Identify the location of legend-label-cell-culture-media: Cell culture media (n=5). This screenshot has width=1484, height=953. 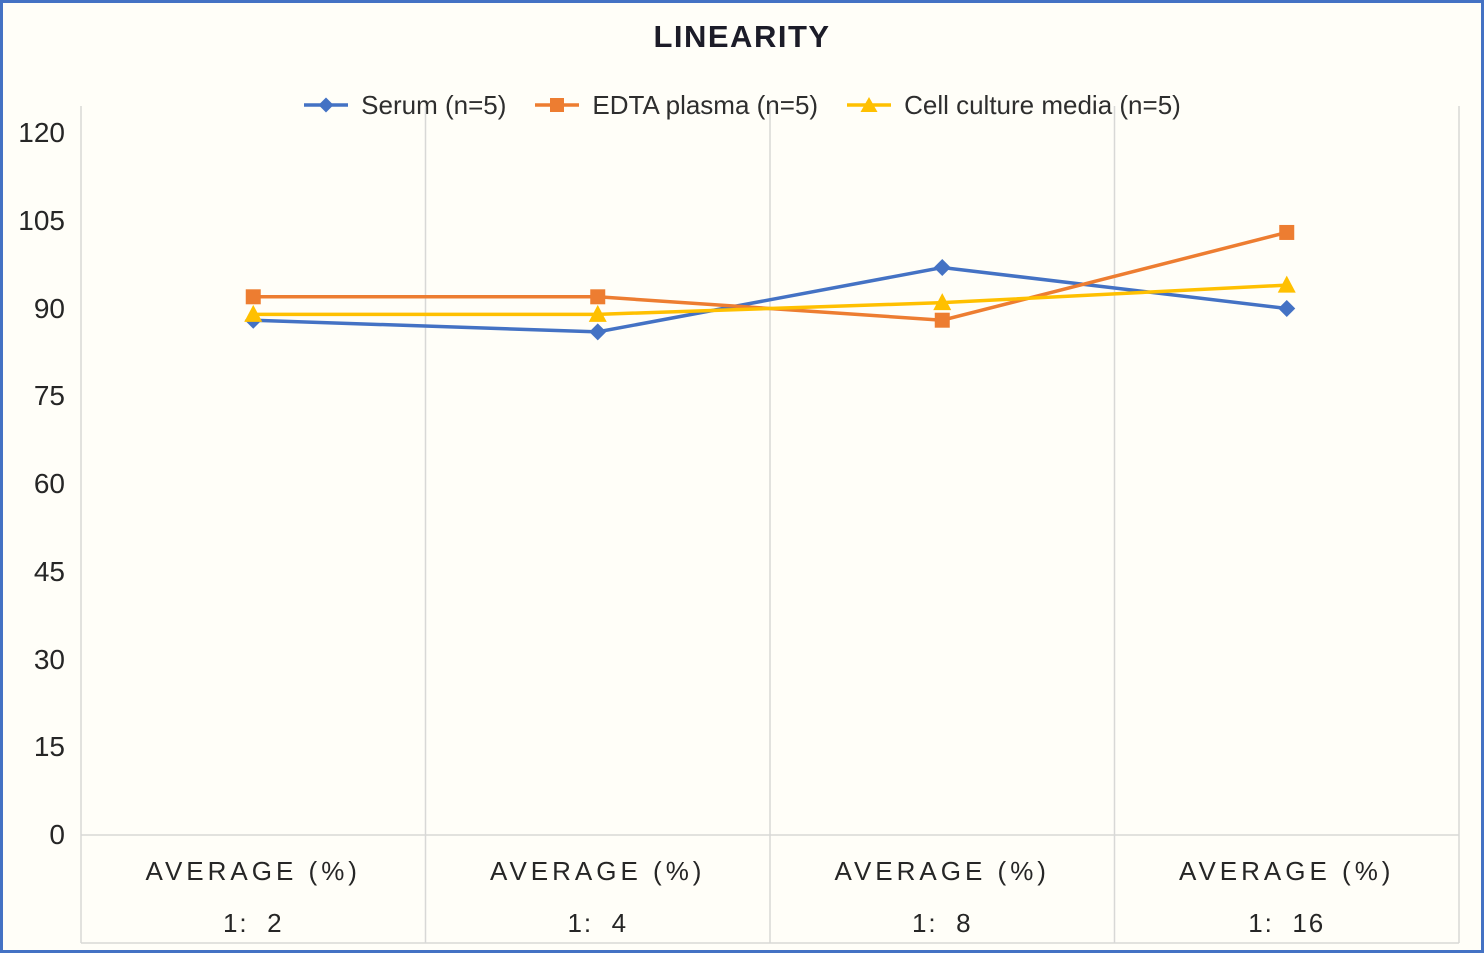
(1042, 104).